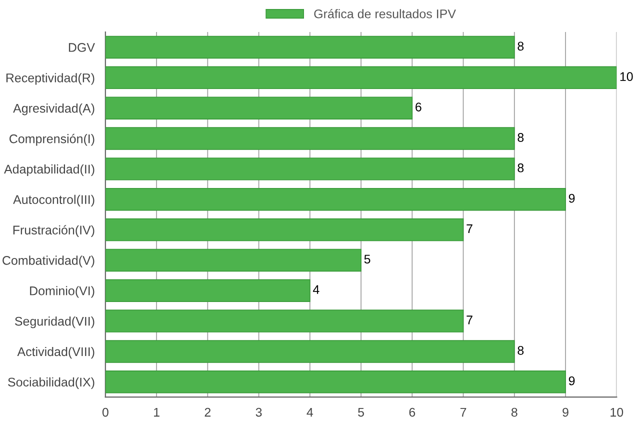 The width and height of the screenshot is (639, 427). What do you see at coordinates (81, 47) in the screenshot?
I see `y-tick-label: DGV` at bounding box center [81, 47].